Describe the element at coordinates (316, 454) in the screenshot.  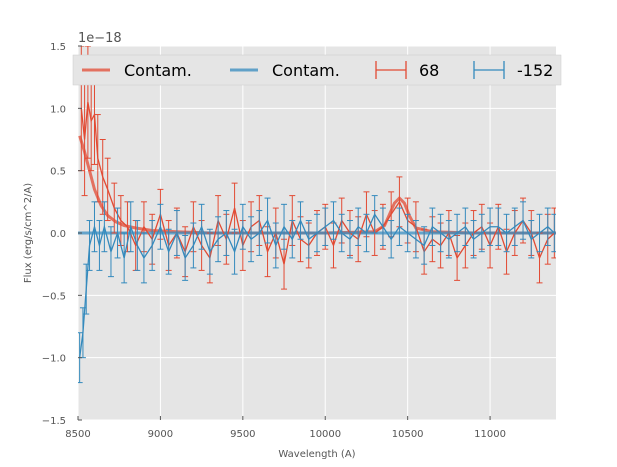
I see `x-axis-label: Wavelength (A)` at that location.